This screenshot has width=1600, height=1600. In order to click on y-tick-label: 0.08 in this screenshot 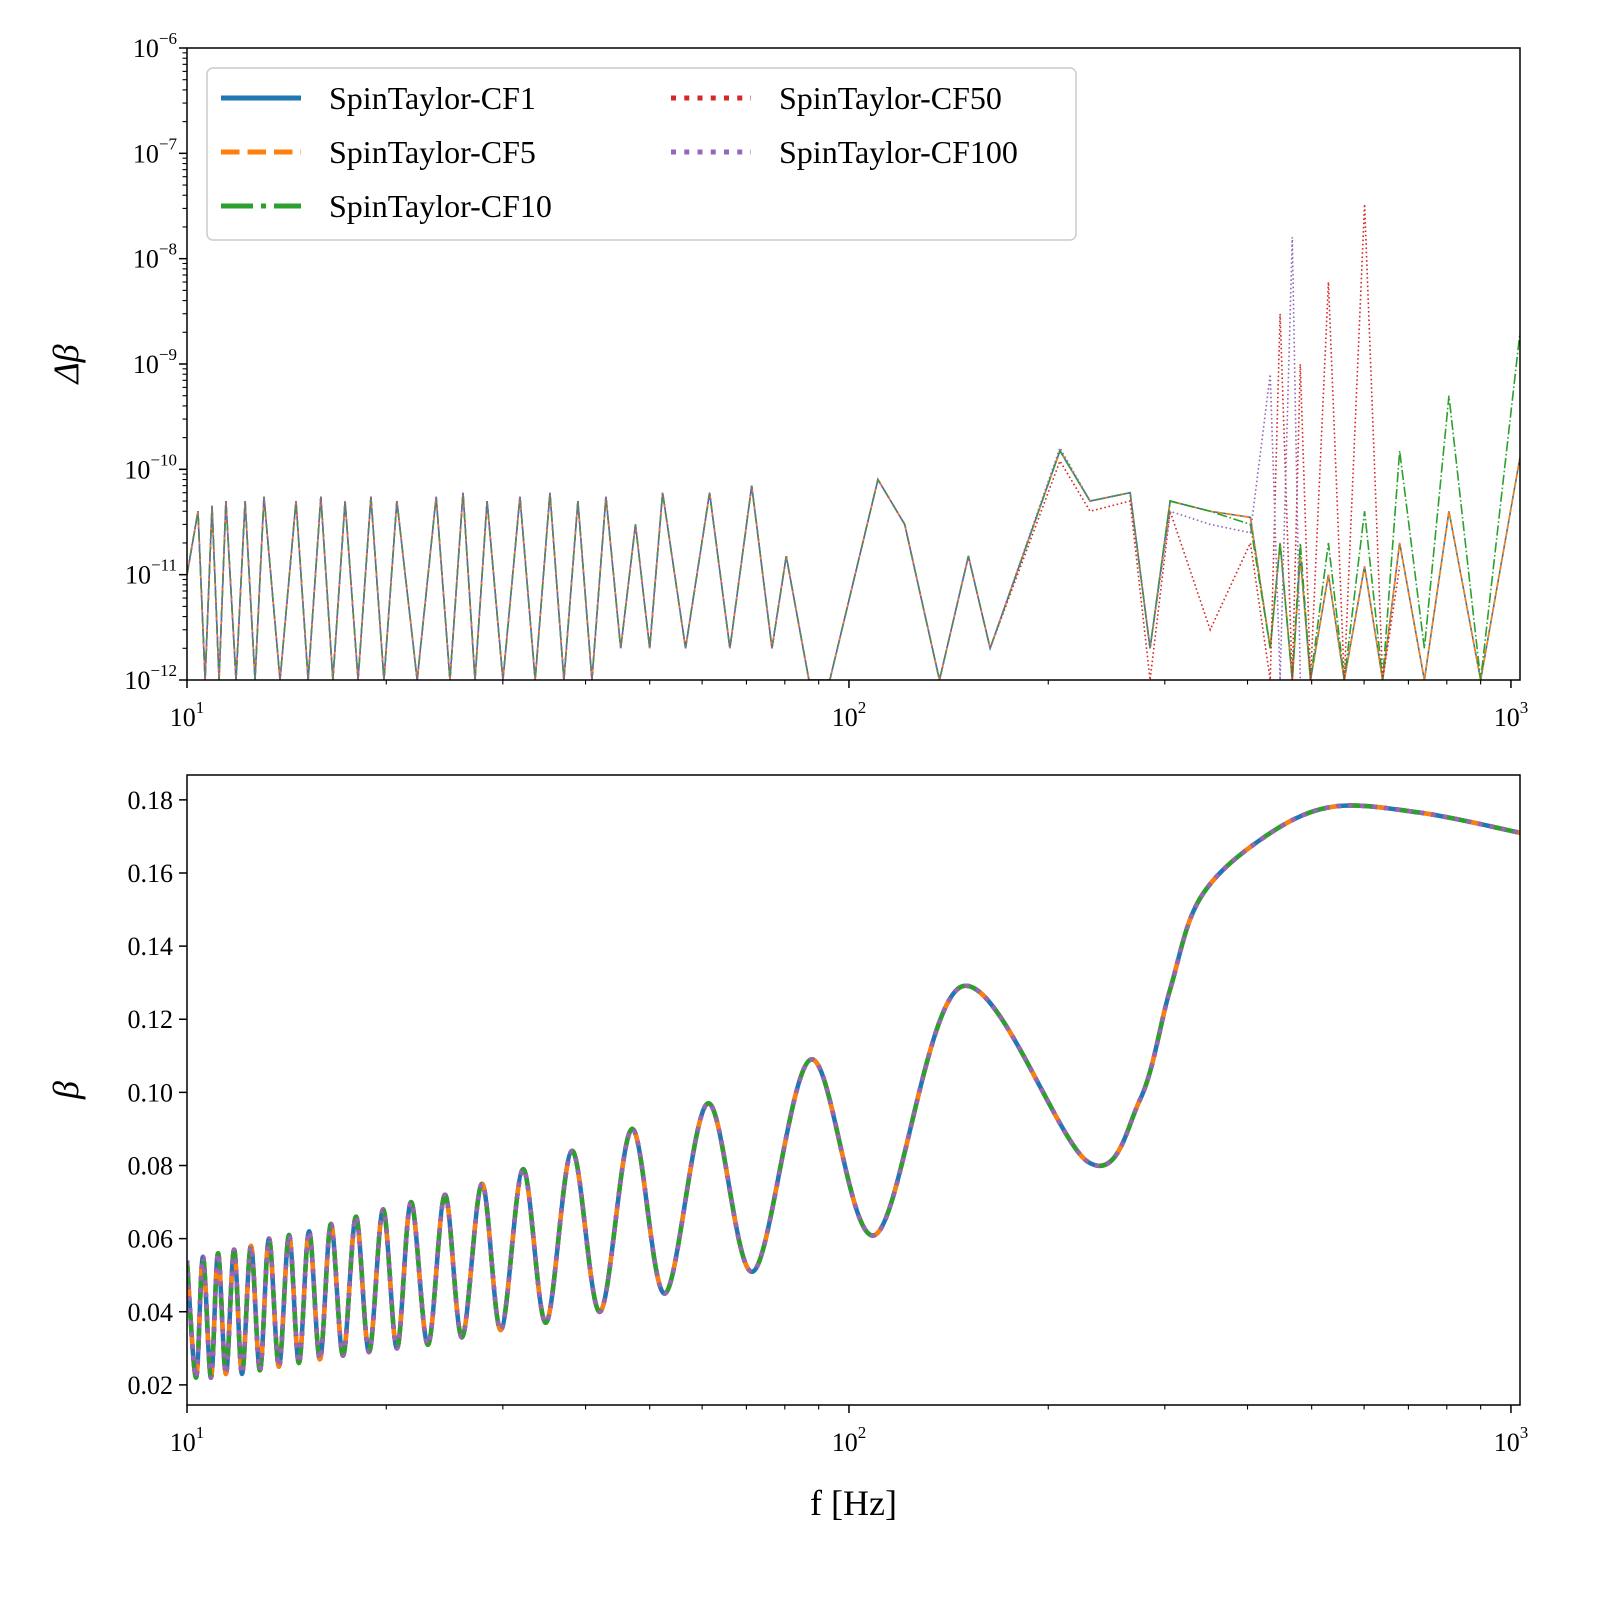, I will do `click(151, 1166)`.